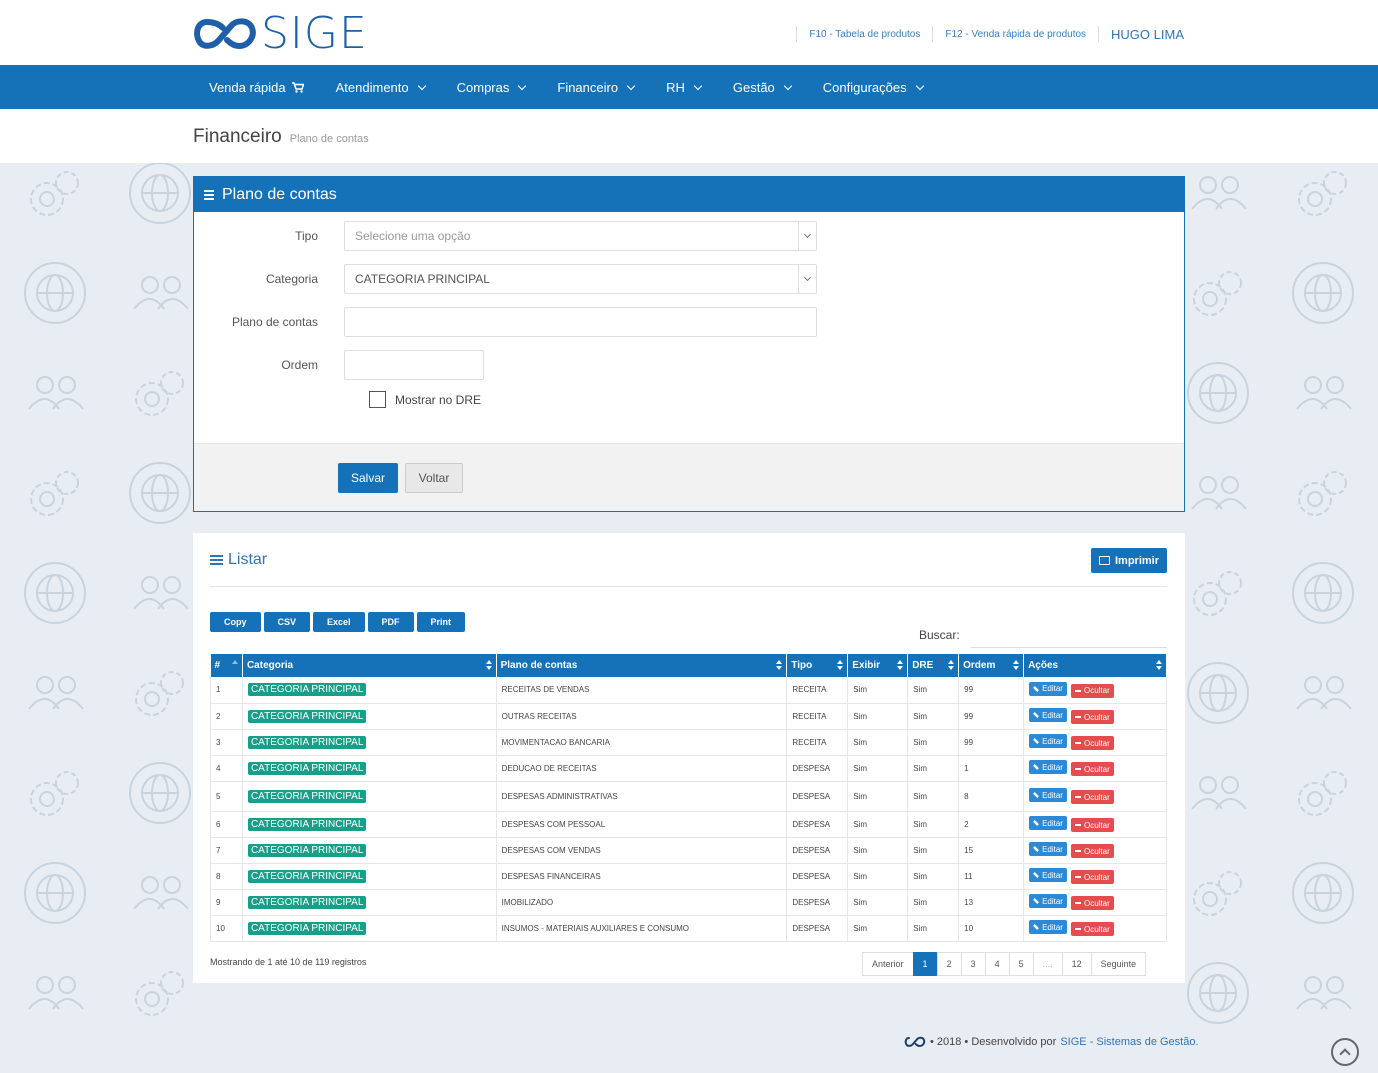  Describe the element at coordinates (684, 87) in the screenshot. I see `nav-rh: RH` at that location.